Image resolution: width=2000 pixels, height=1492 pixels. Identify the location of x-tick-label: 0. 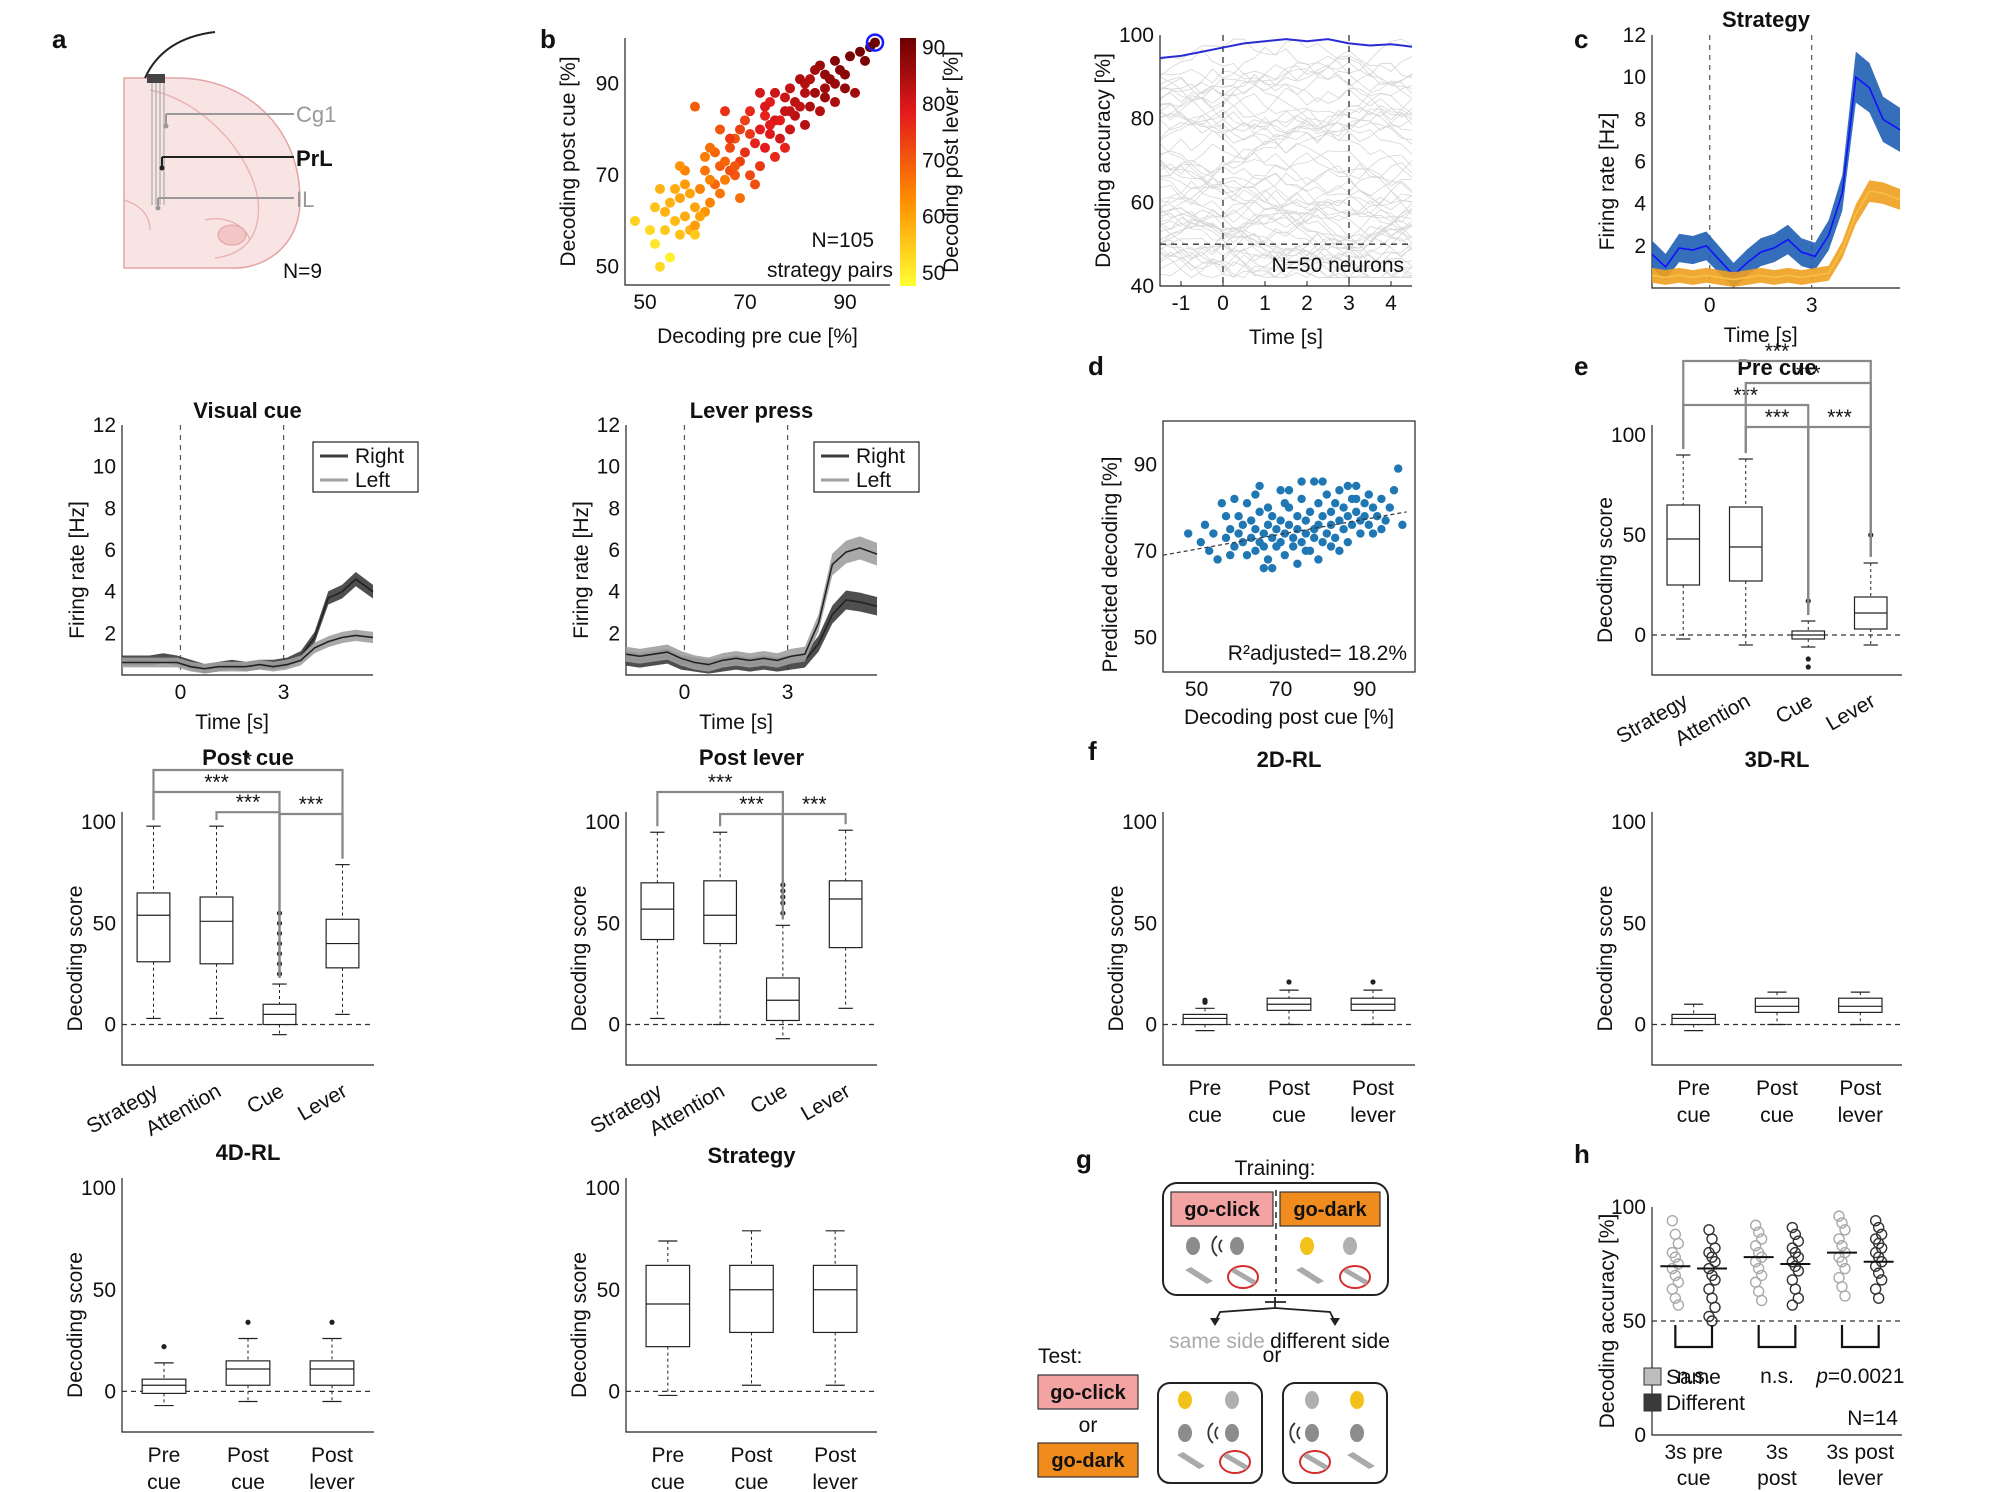
(1710, 305).